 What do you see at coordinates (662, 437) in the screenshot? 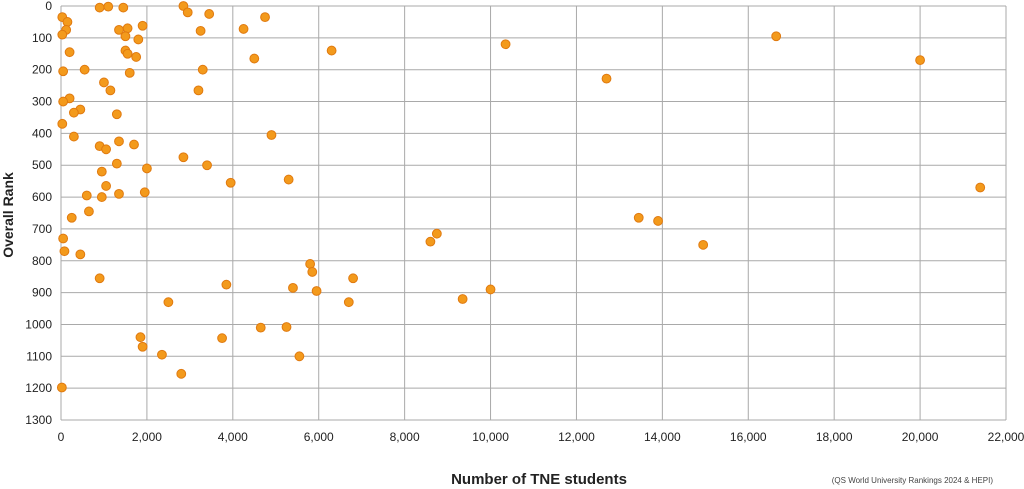
I see `x-tick-label: 14,000` at bounding box center [662, 437].